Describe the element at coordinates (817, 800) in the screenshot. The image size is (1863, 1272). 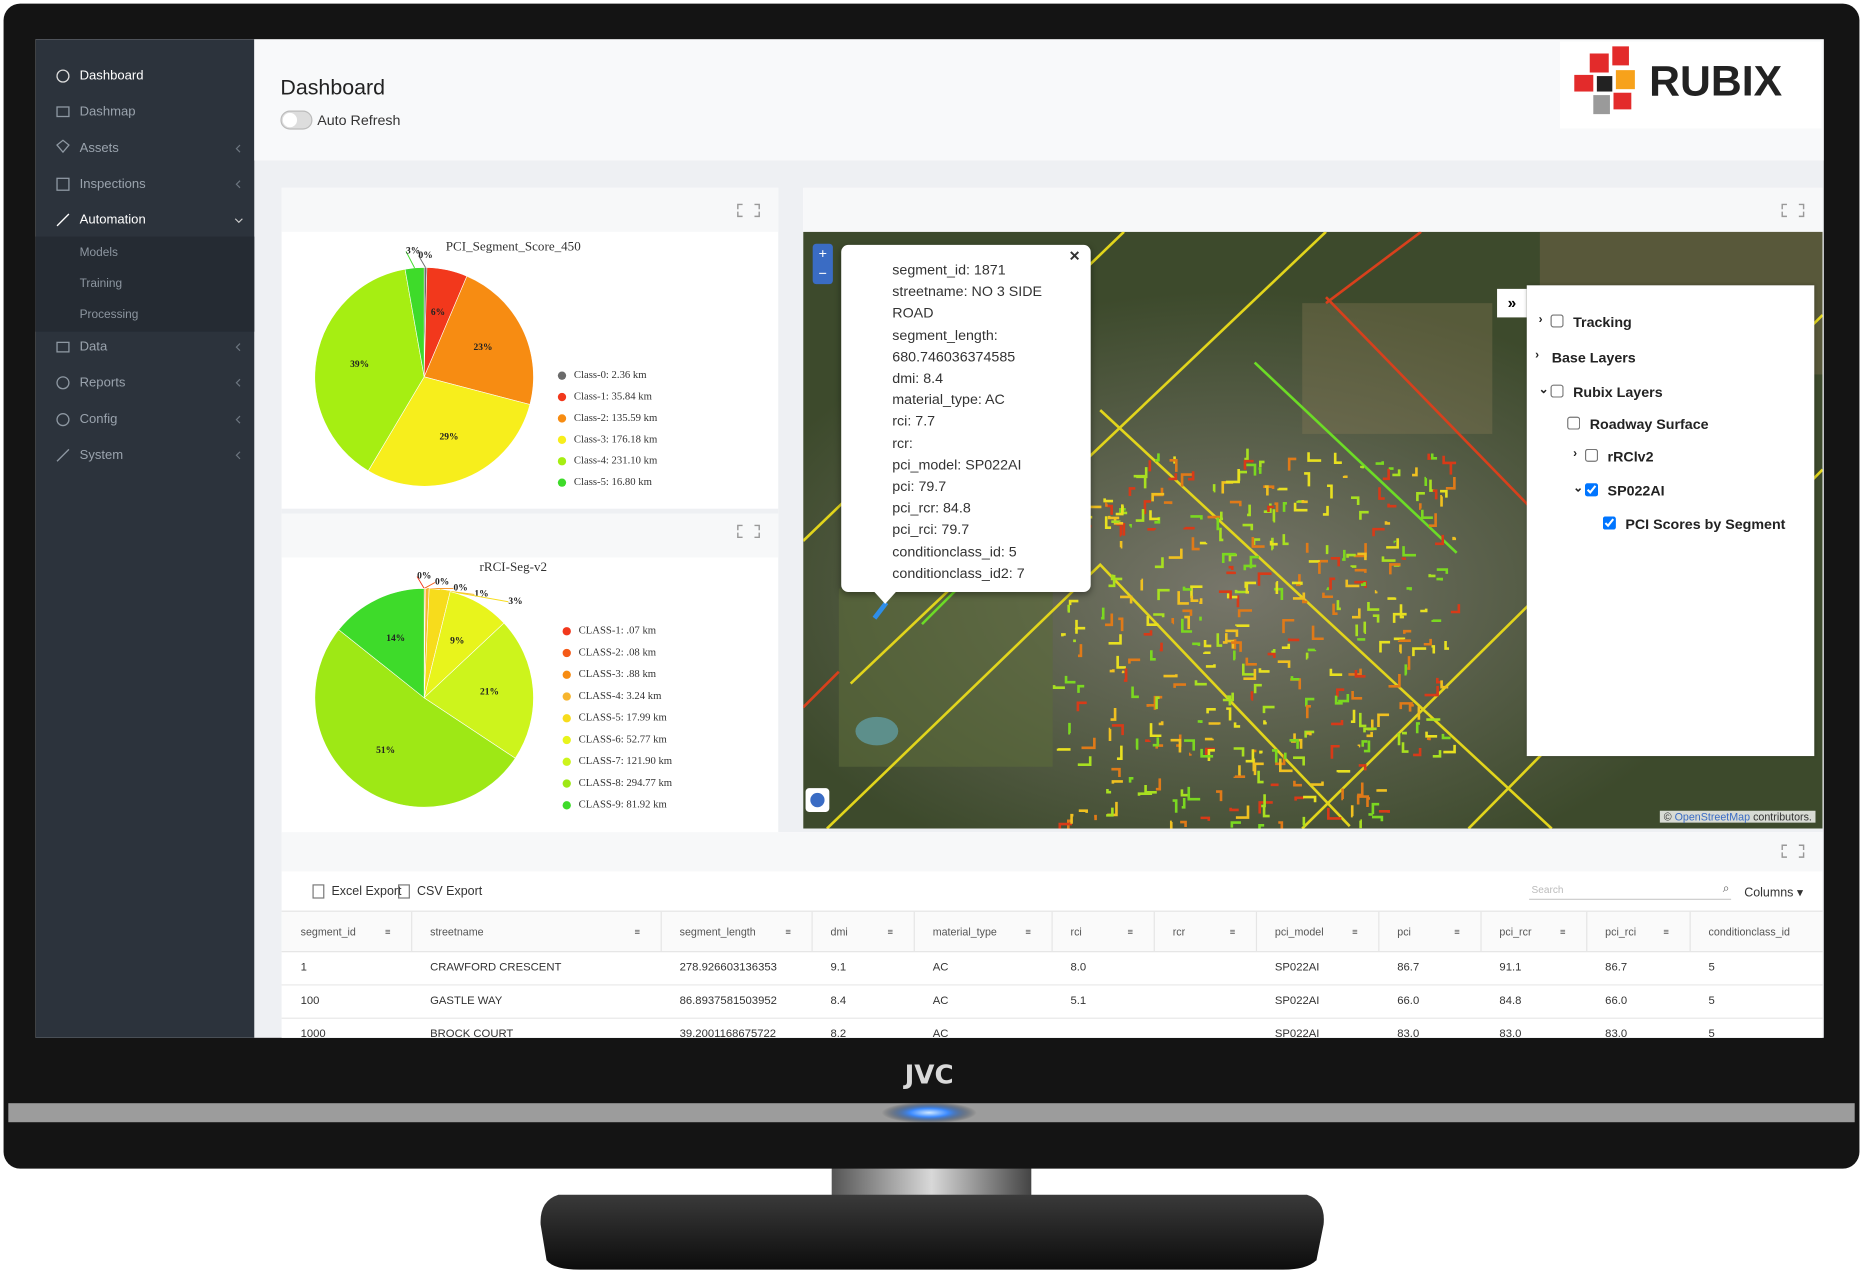
I see `locate-button` at that location.